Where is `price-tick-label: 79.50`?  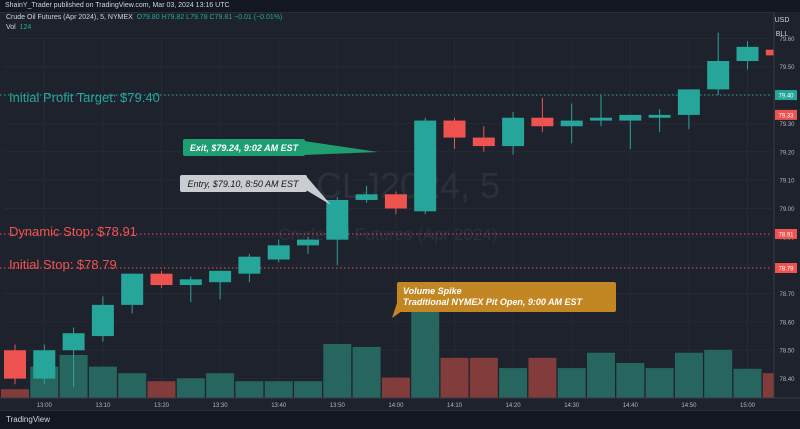
price-tick-label: 79.50 is located at coordinates (787, 68).